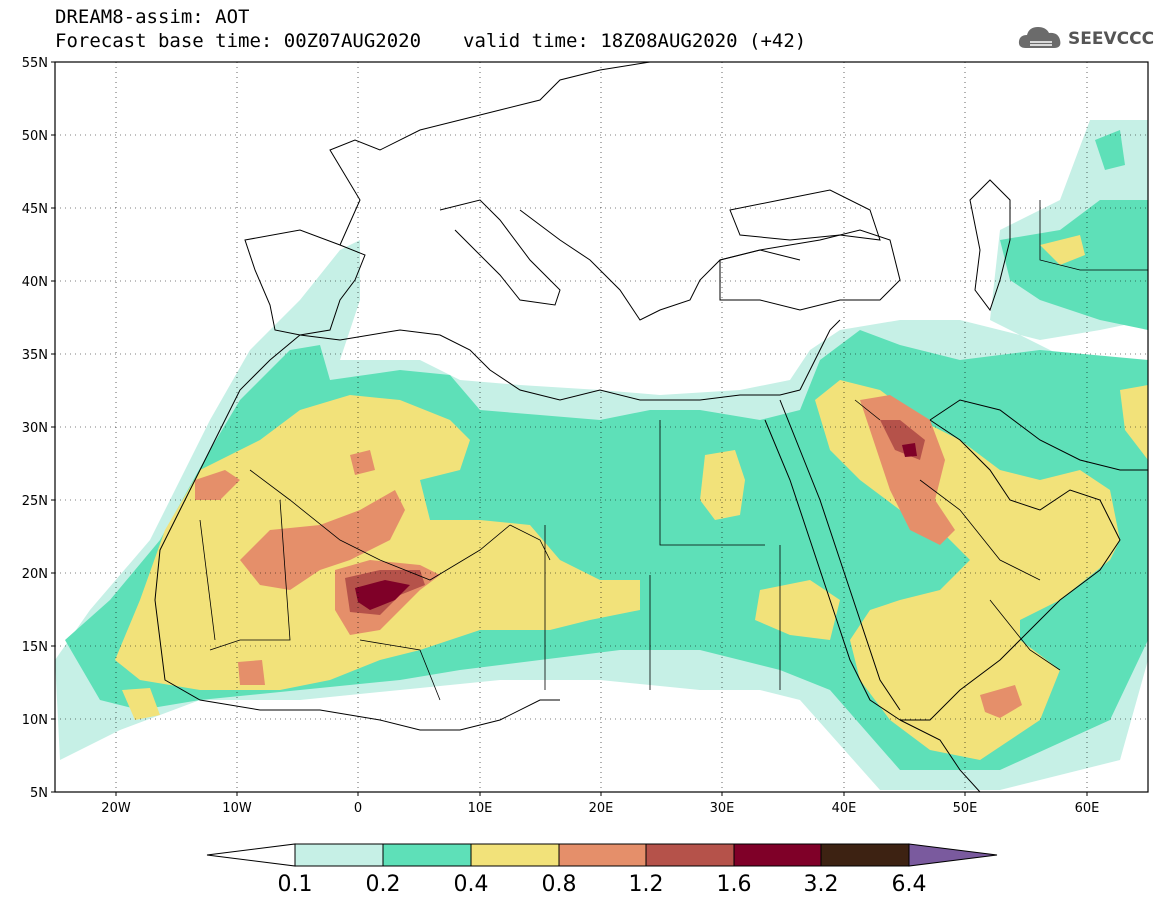 The height and width of the screenshot is (905, 1165). What do you see at coordinates (251, 672) in the screenshot?
I see `aot-contour-0.8-sahel` at bounding box center [251, 672].